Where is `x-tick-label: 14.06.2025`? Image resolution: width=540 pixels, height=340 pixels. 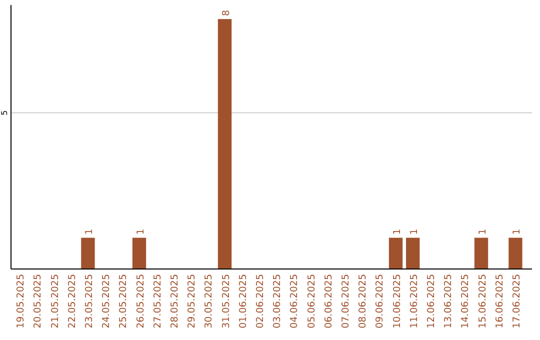 x-tick-label: 14.06.2025 is located at coordinates (466, 301).